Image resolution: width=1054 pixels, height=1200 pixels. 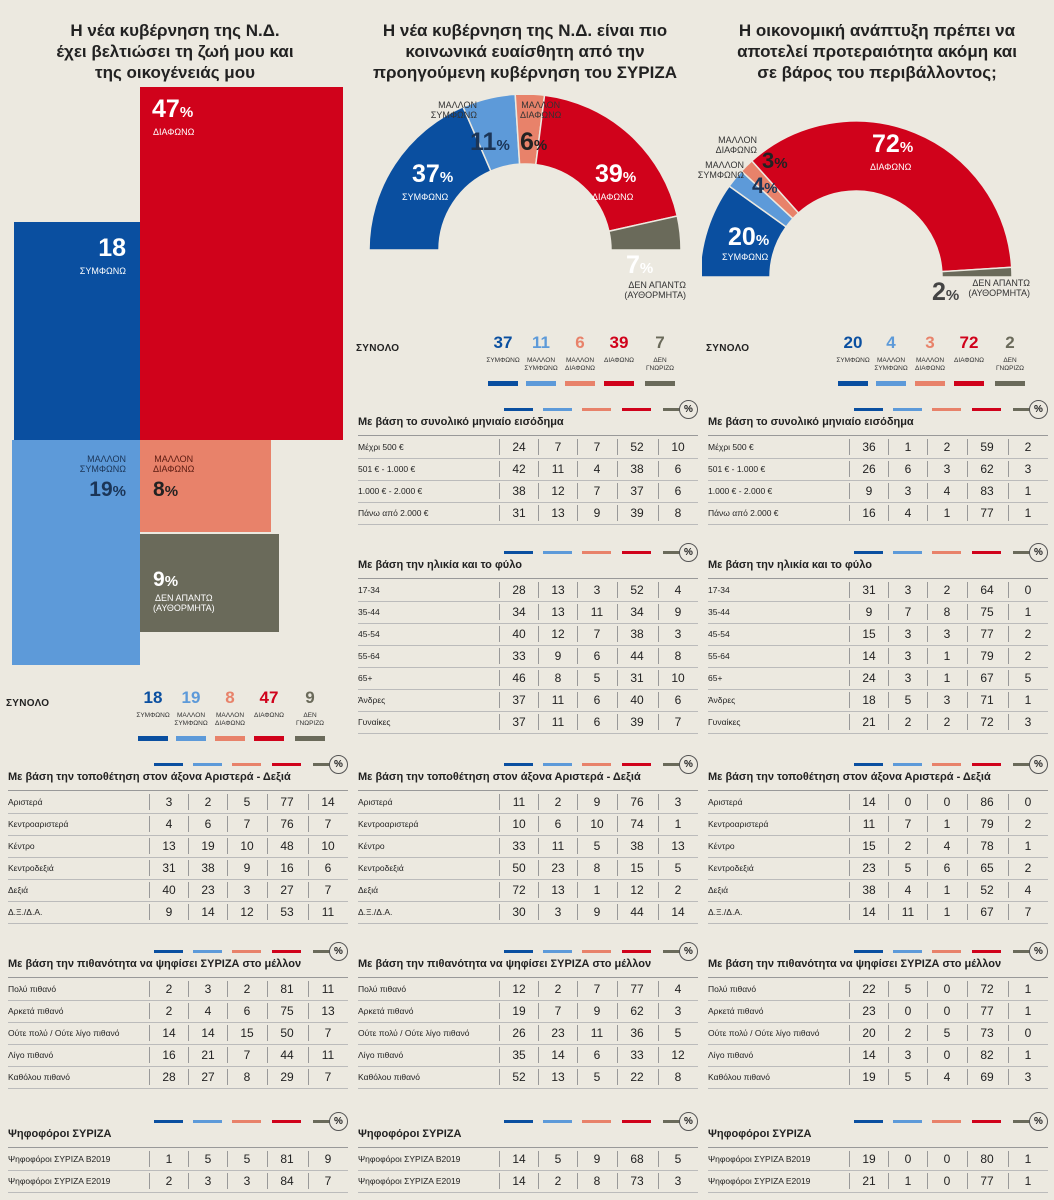 I want to click on table-row: Ψηφοφόροι ΣΥΡΙΖΑ Ε2019 21 1 0 77 1, so click(x=878, y=1181).